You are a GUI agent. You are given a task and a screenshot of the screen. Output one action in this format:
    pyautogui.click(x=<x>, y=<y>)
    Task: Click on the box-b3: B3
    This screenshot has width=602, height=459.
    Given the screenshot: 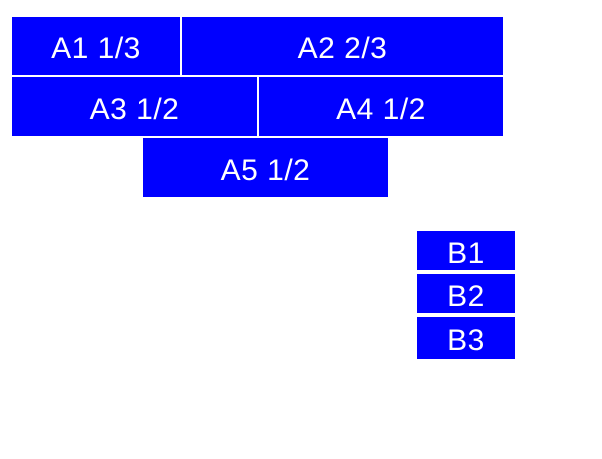 What is the action you would take?
    pyautogui.click(x=466, y=338)
    